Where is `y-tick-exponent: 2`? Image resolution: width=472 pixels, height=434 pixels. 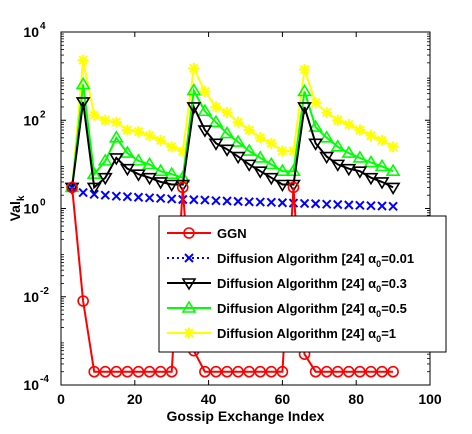
y-tick-exponent: 2 is located at coordinates (43, 114).